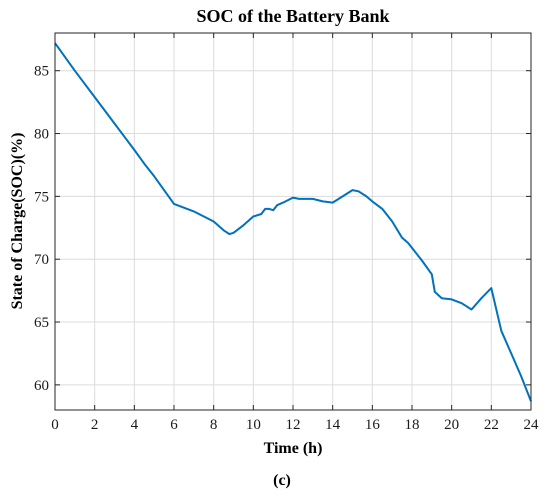 Image resolution: width=550 pixels, height=497 pixels. Describe the element at coordinates (214, 425) in the screenshot. I see `x-tick-label: 8` at that location.